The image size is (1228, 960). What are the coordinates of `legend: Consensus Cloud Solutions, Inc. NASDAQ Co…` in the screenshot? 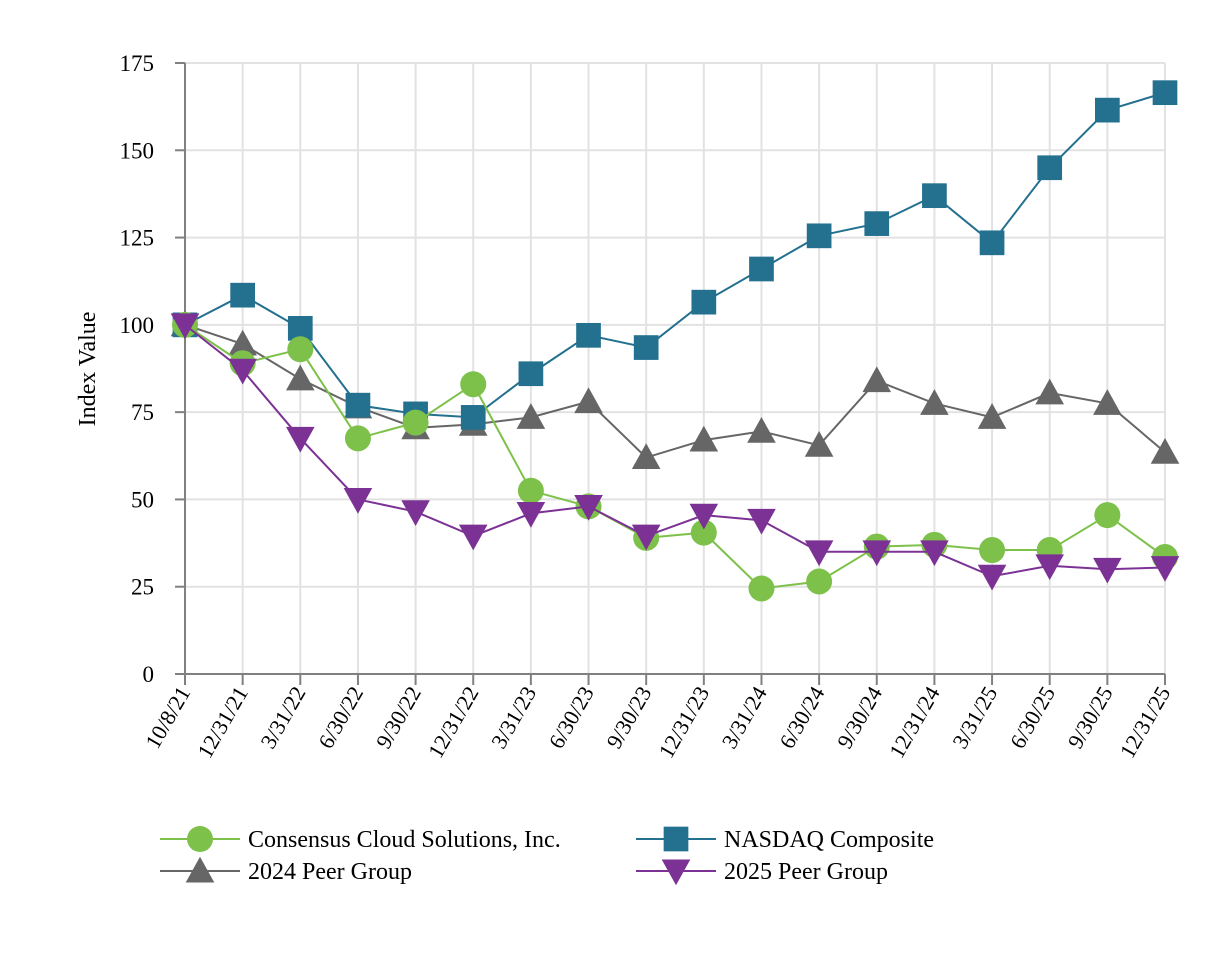 It's located at (547, 856).